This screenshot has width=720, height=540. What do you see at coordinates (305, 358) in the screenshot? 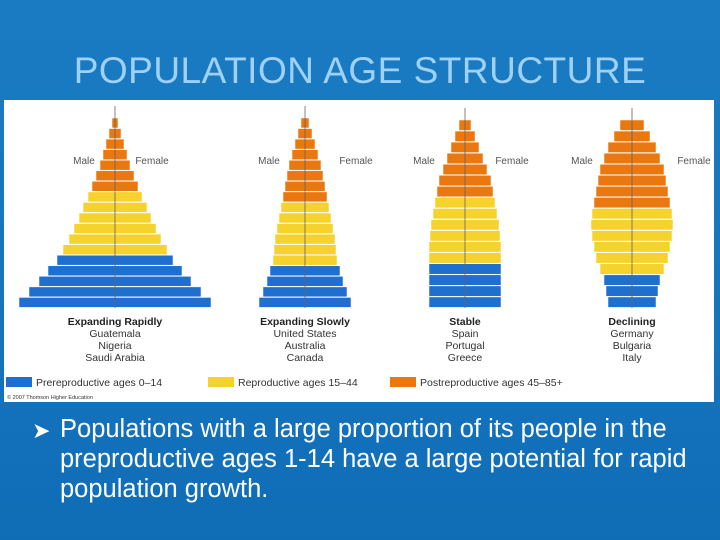
I see `country-2-3: Canada` at bounding box center [305, 358].